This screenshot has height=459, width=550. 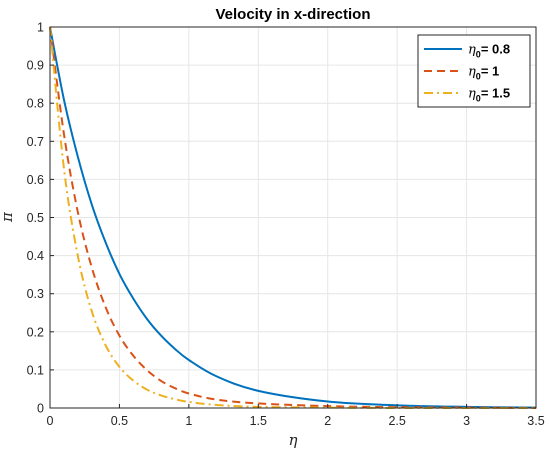 What do you see at coordinates (292, 14) in the screenshot?
I see `chart-title: Velocity in x-direction` at bounding box center [292, 14].